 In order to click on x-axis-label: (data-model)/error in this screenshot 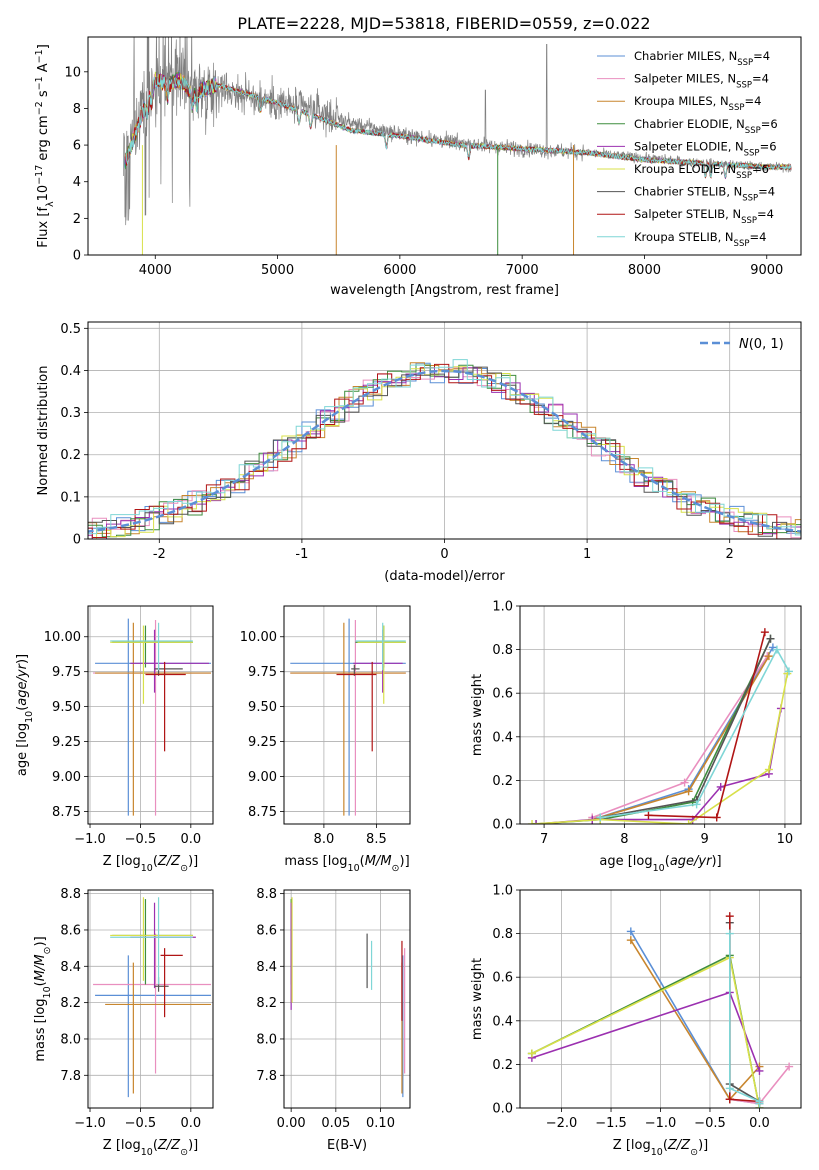, I will do `click(444, 576)`.